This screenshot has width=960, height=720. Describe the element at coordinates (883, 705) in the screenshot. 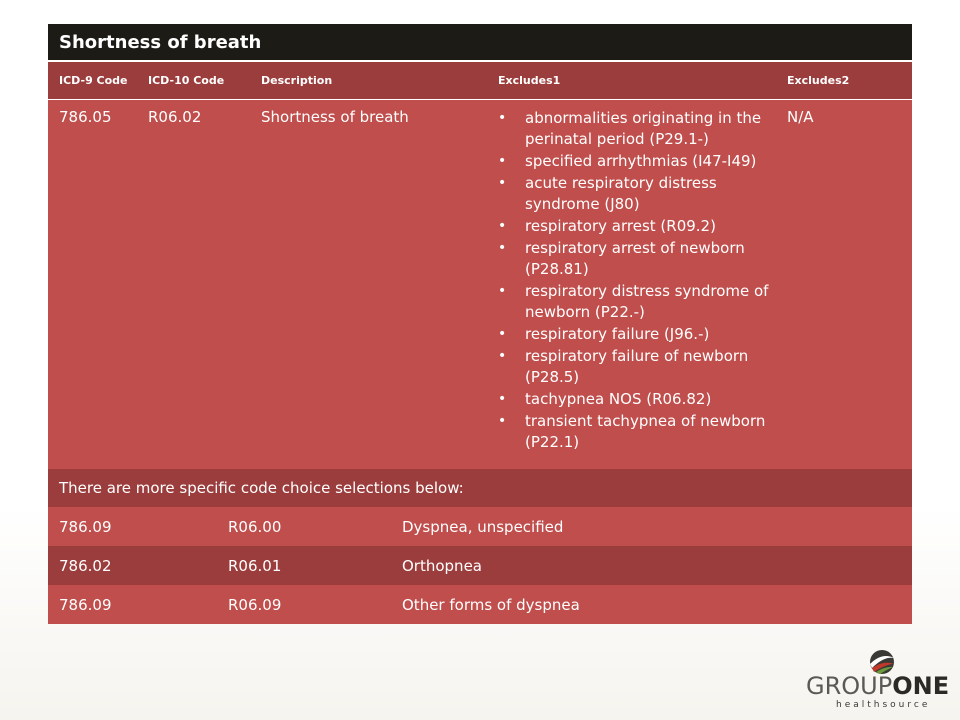

I see `logo-tagline: healthsource` at that location.